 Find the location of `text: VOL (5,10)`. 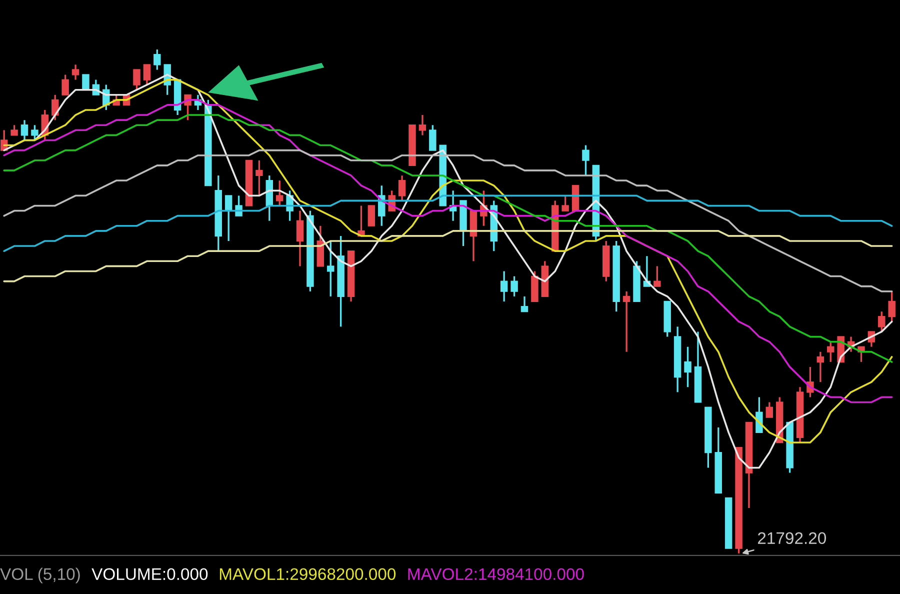

text: VOL (5,10) is located at coordinates (40, 576).